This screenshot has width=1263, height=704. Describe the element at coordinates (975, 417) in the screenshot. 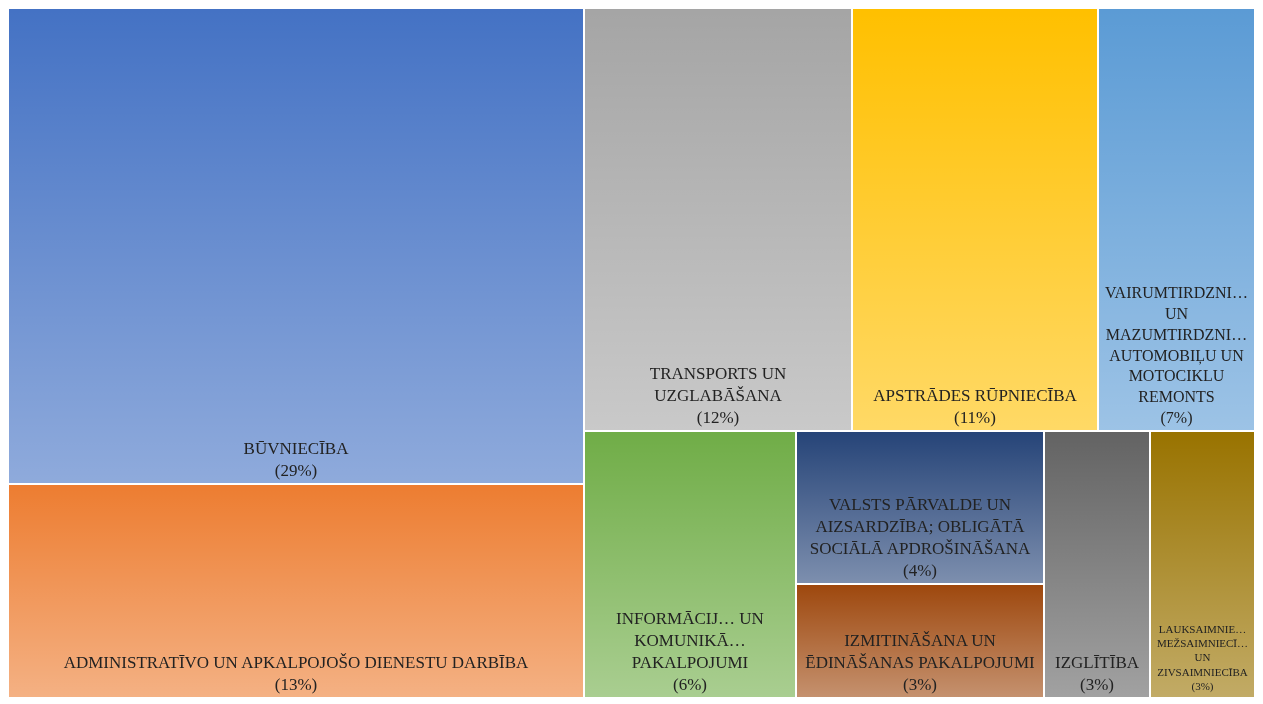

I see `data-label: (11%)` at that location.